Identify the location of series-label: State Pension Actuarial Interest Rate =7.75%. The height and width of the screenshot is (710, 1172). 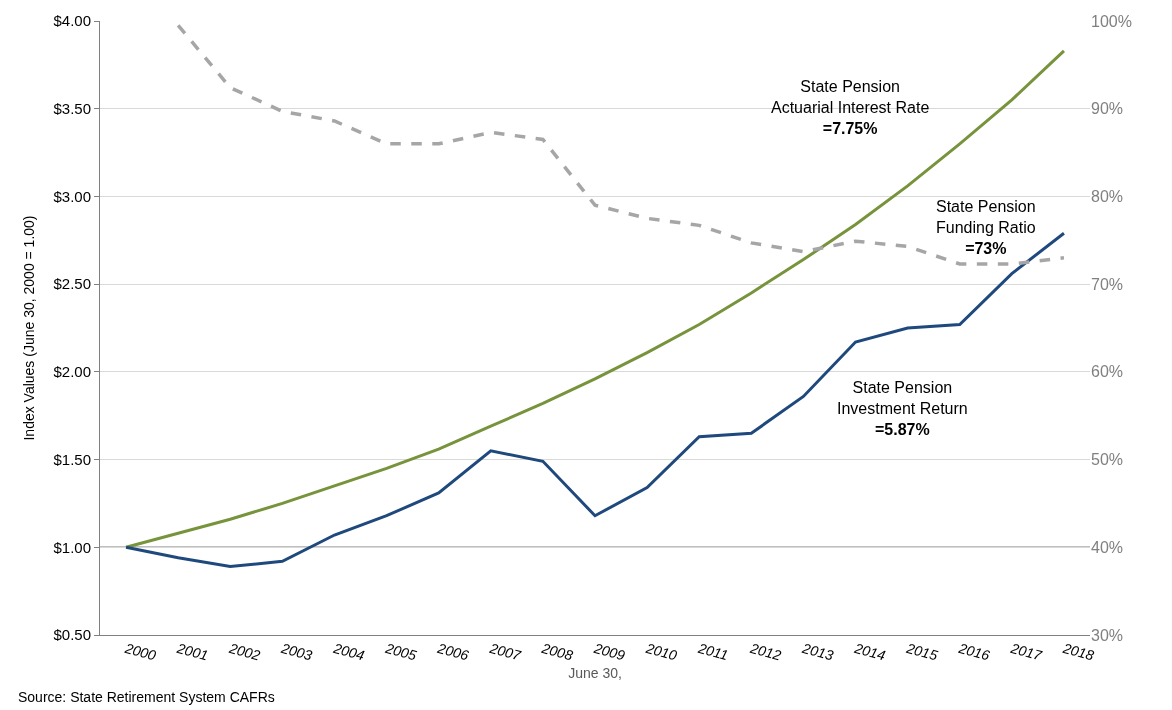
(850, 107).